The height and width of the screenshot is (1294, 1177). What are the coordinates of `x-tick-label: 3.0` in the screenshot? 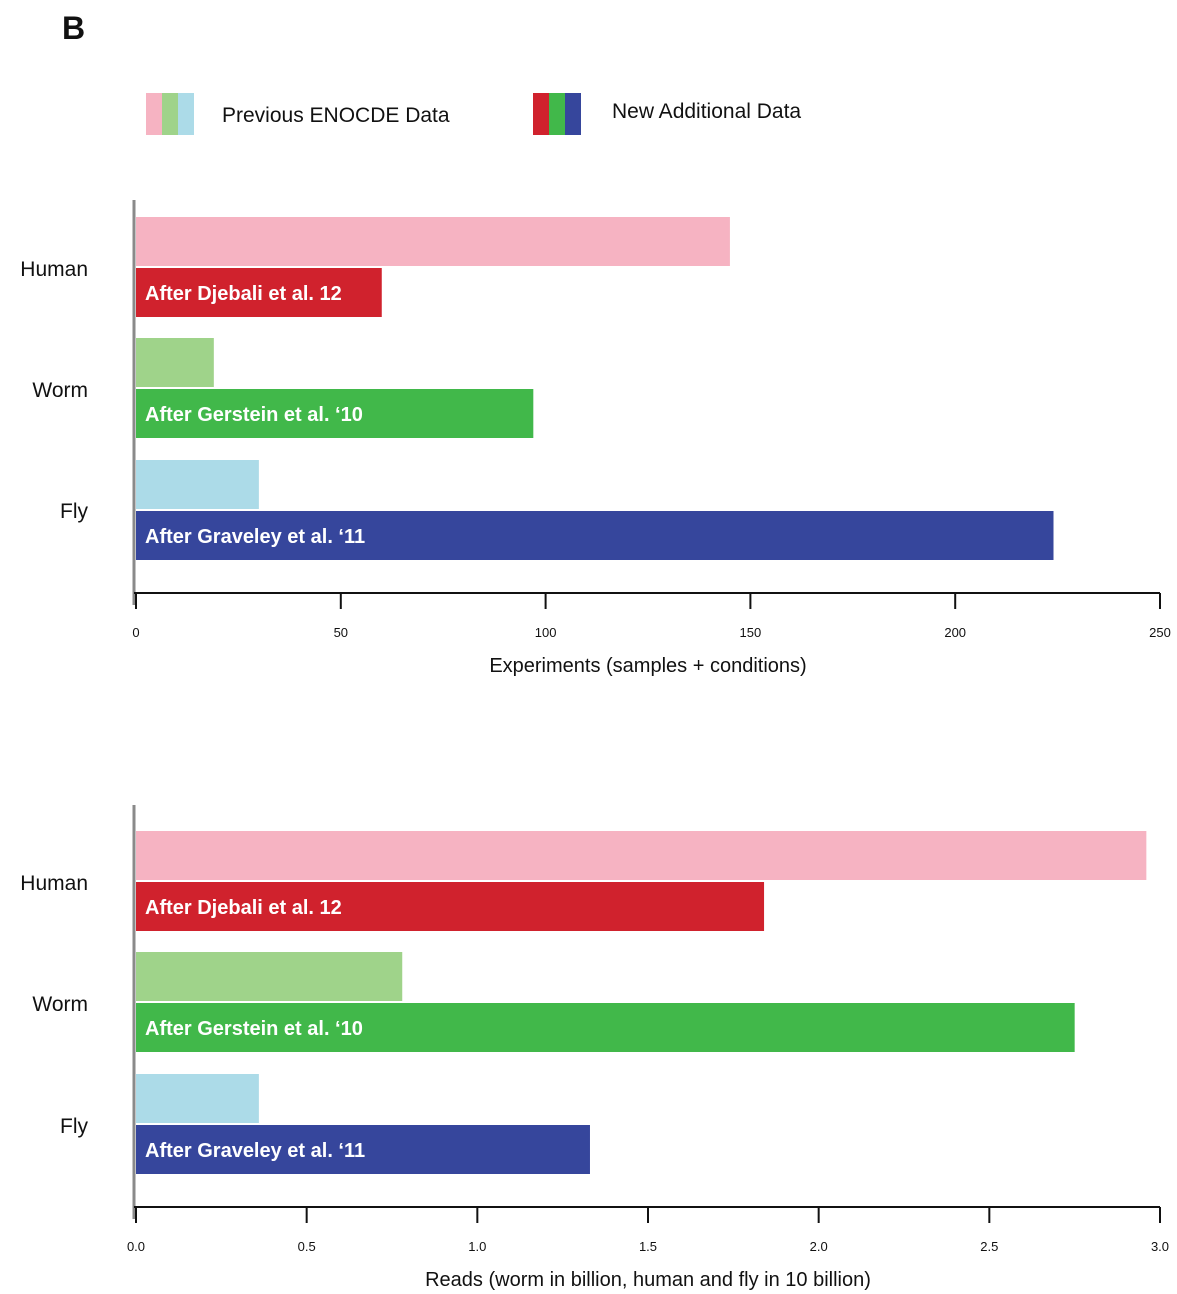 It's located at (1160, 1246).